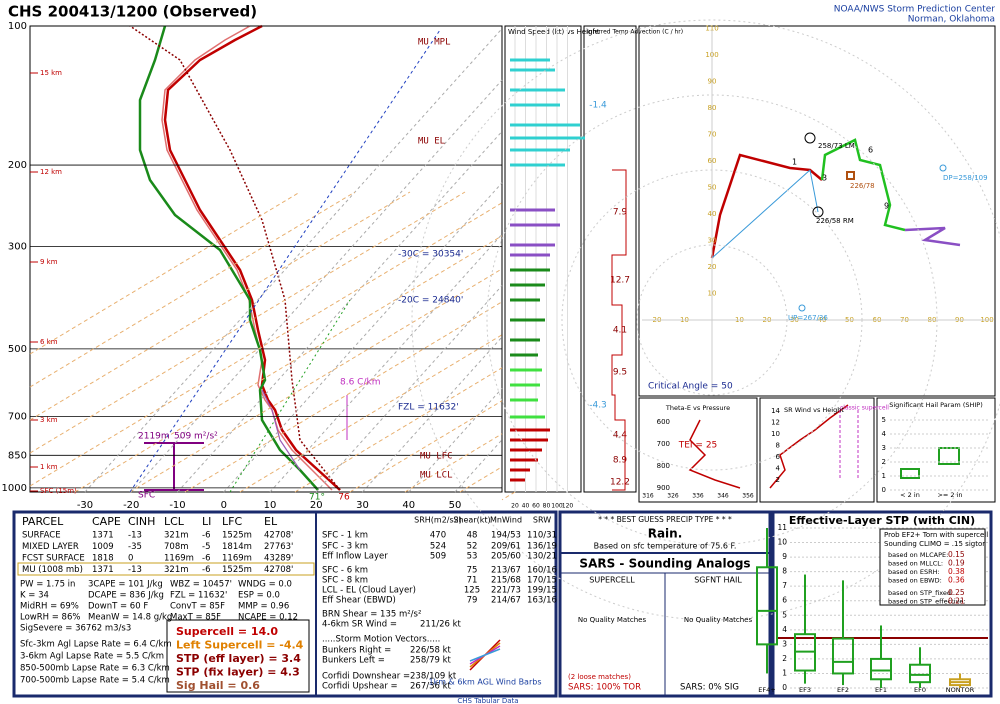  What do you see at coordinates (218, 685) in the screenshot?
I see `param: Sig Hail = 0.6` at bounding box center [218, 685].